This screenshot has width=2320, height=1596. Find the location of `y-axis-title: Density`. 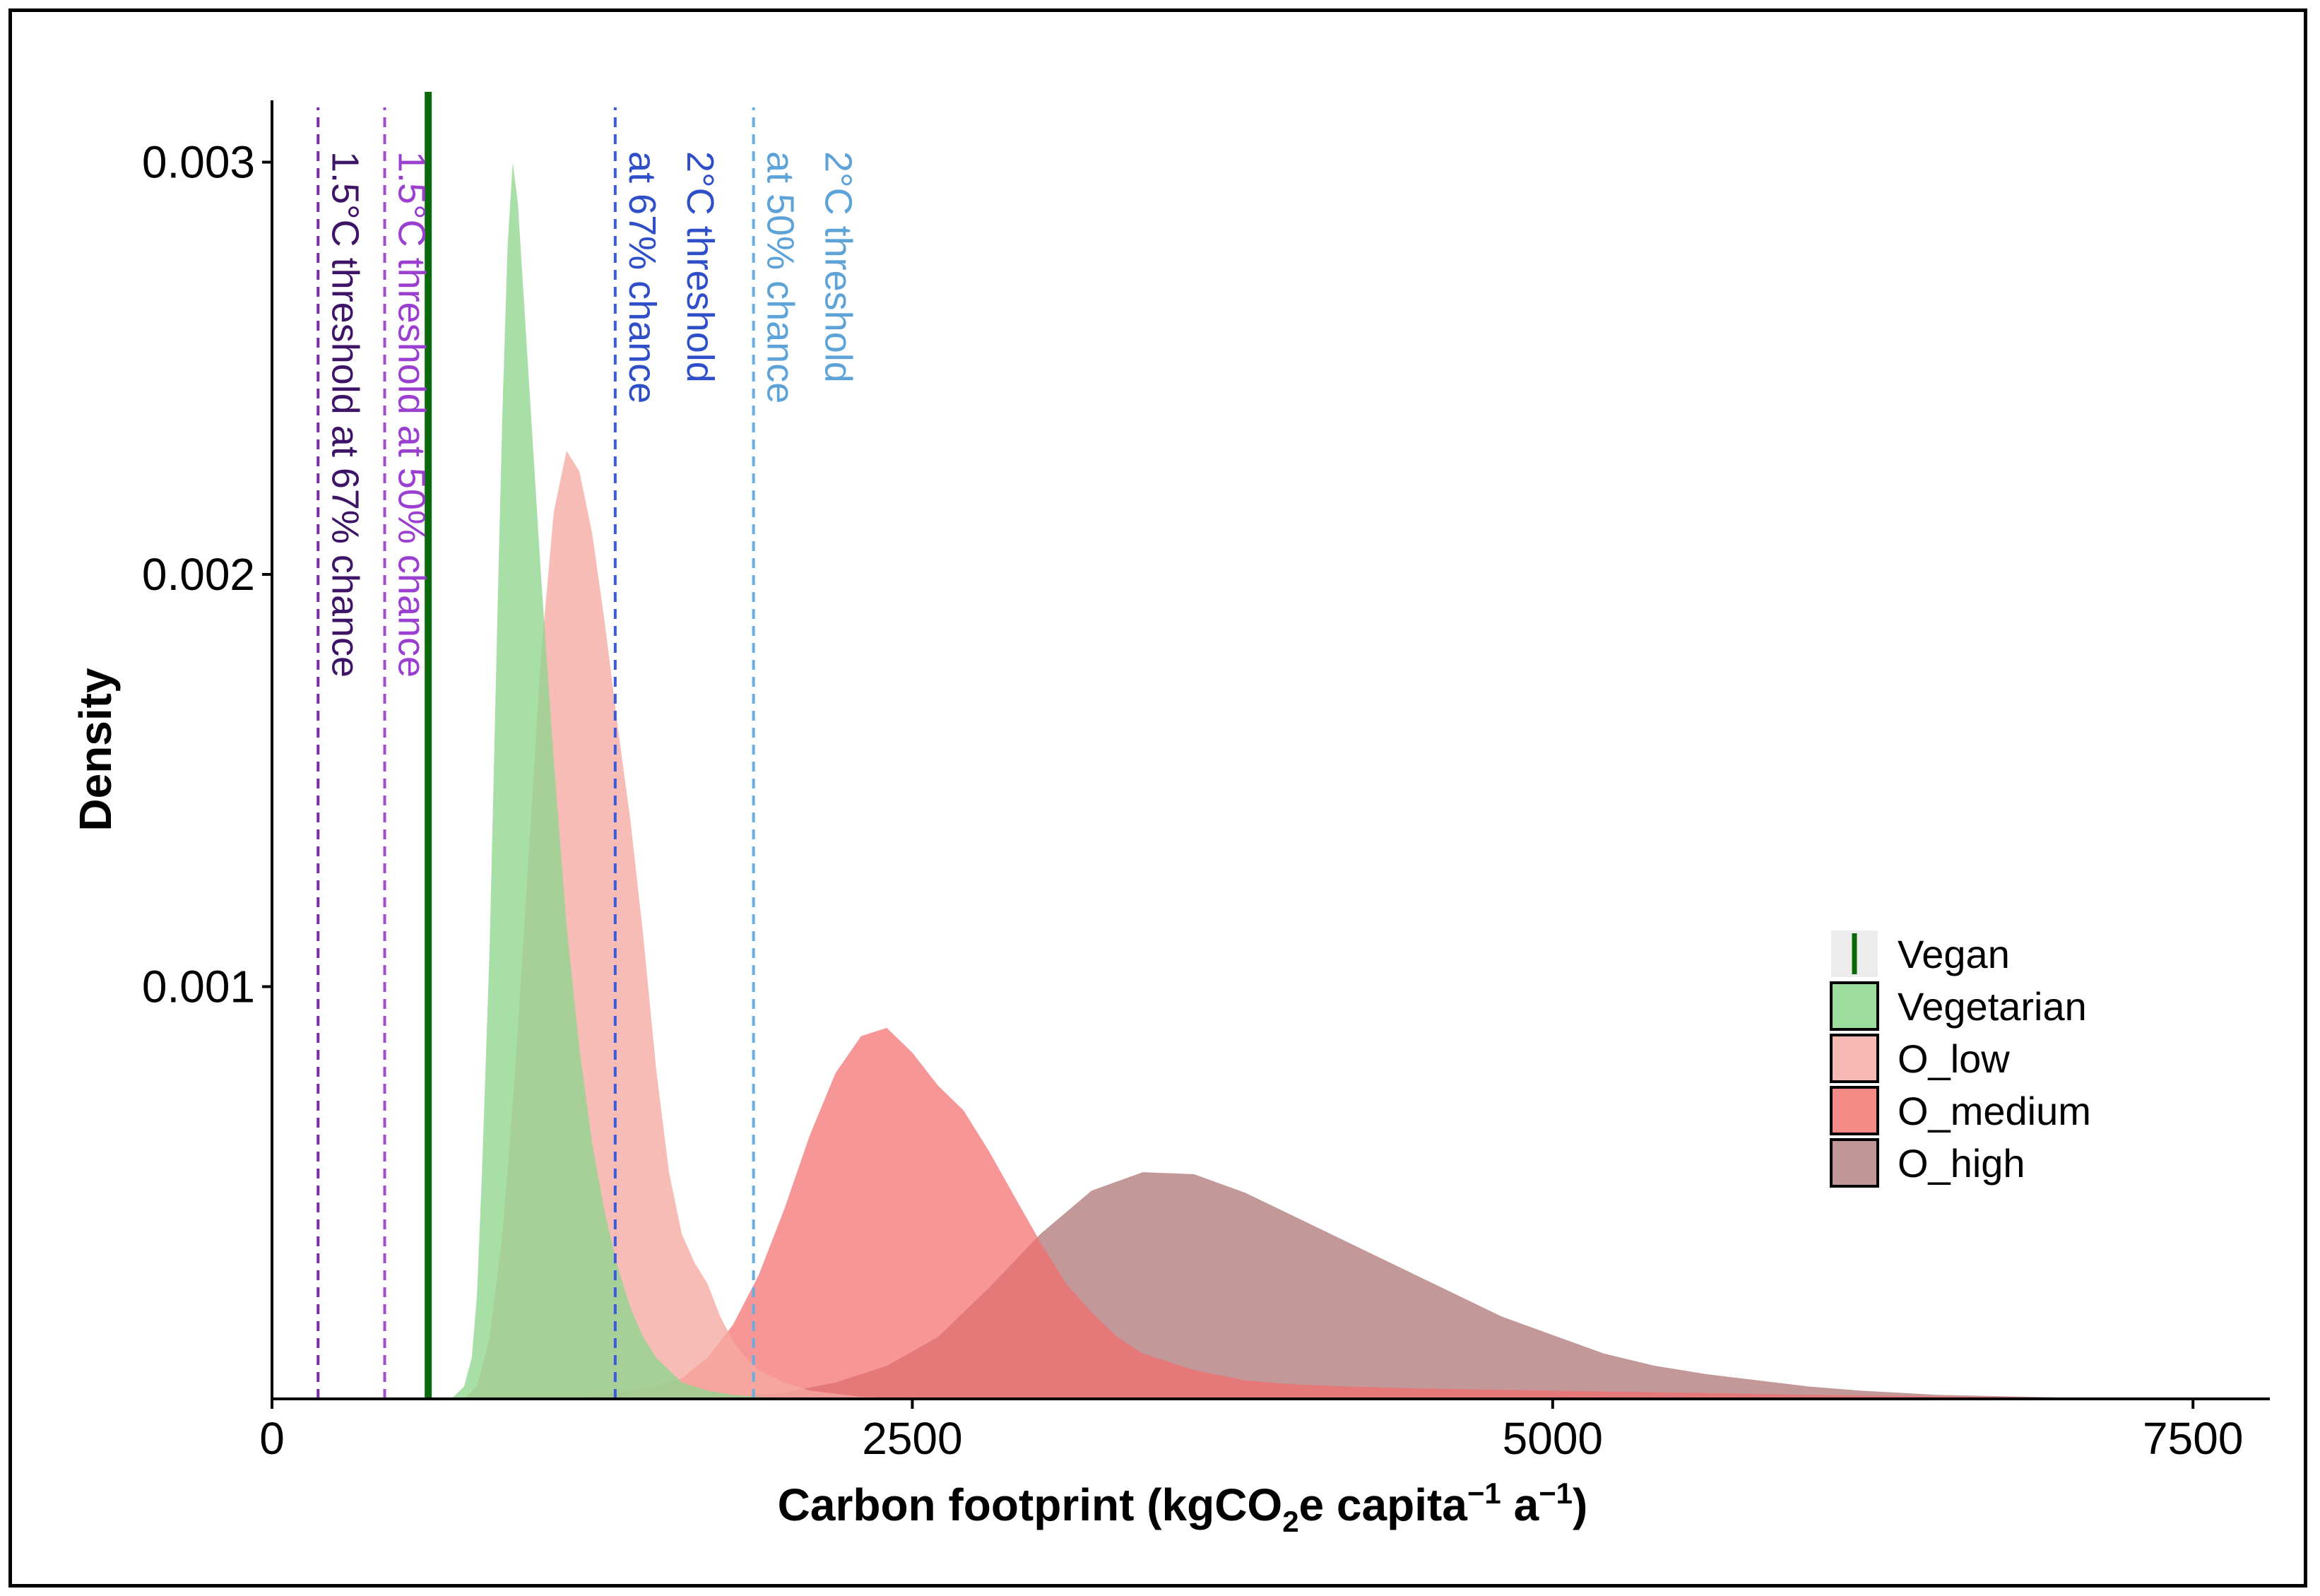

y-axis-title: Density is located at coordinates (96, 750).